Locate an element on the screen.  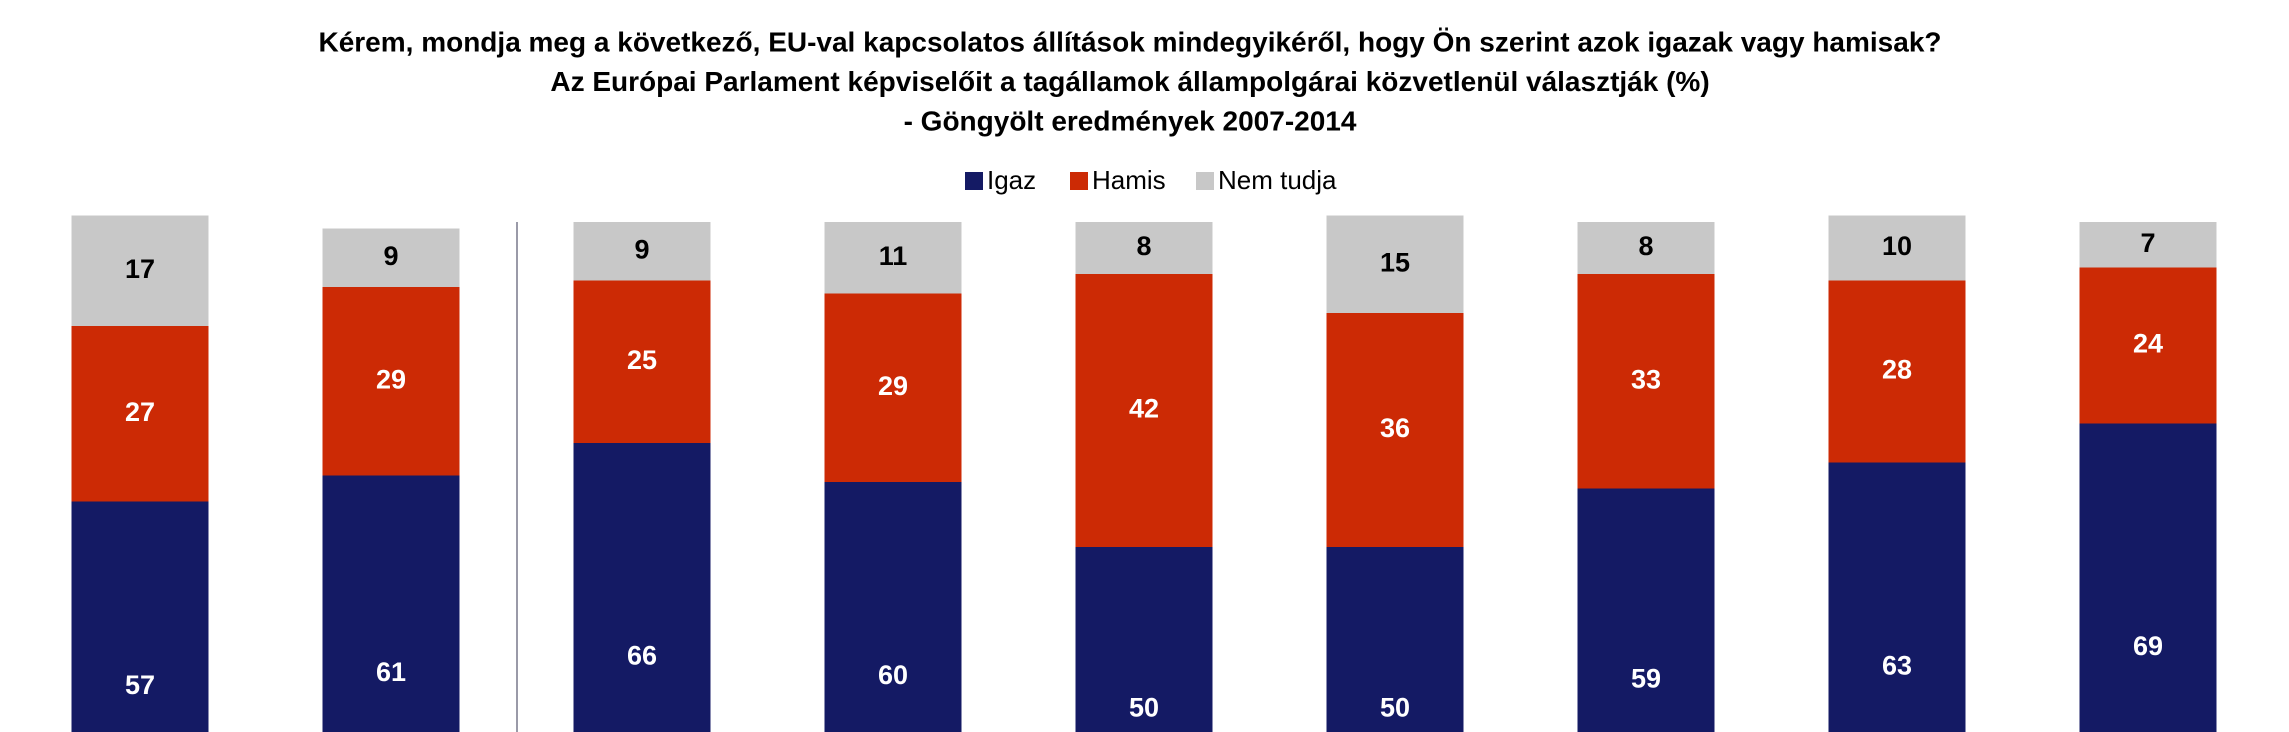
chart-title: - Göngyölt eredmények 2007-2014 is located at coordinates (1130, 120).